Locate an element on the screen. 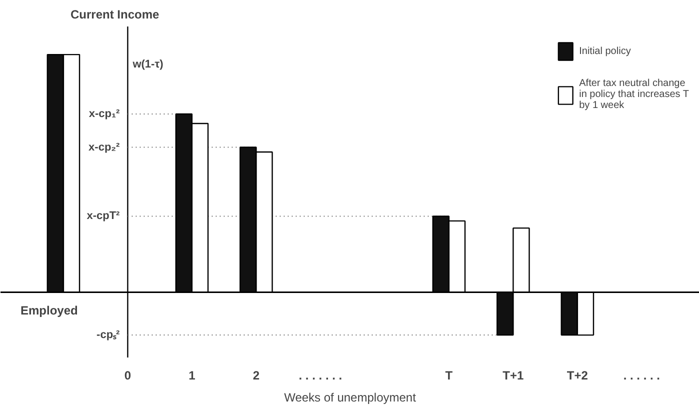 This screenshot has width=699, height=412. x-tick-label: 1 is located at coordinates (192, 375).